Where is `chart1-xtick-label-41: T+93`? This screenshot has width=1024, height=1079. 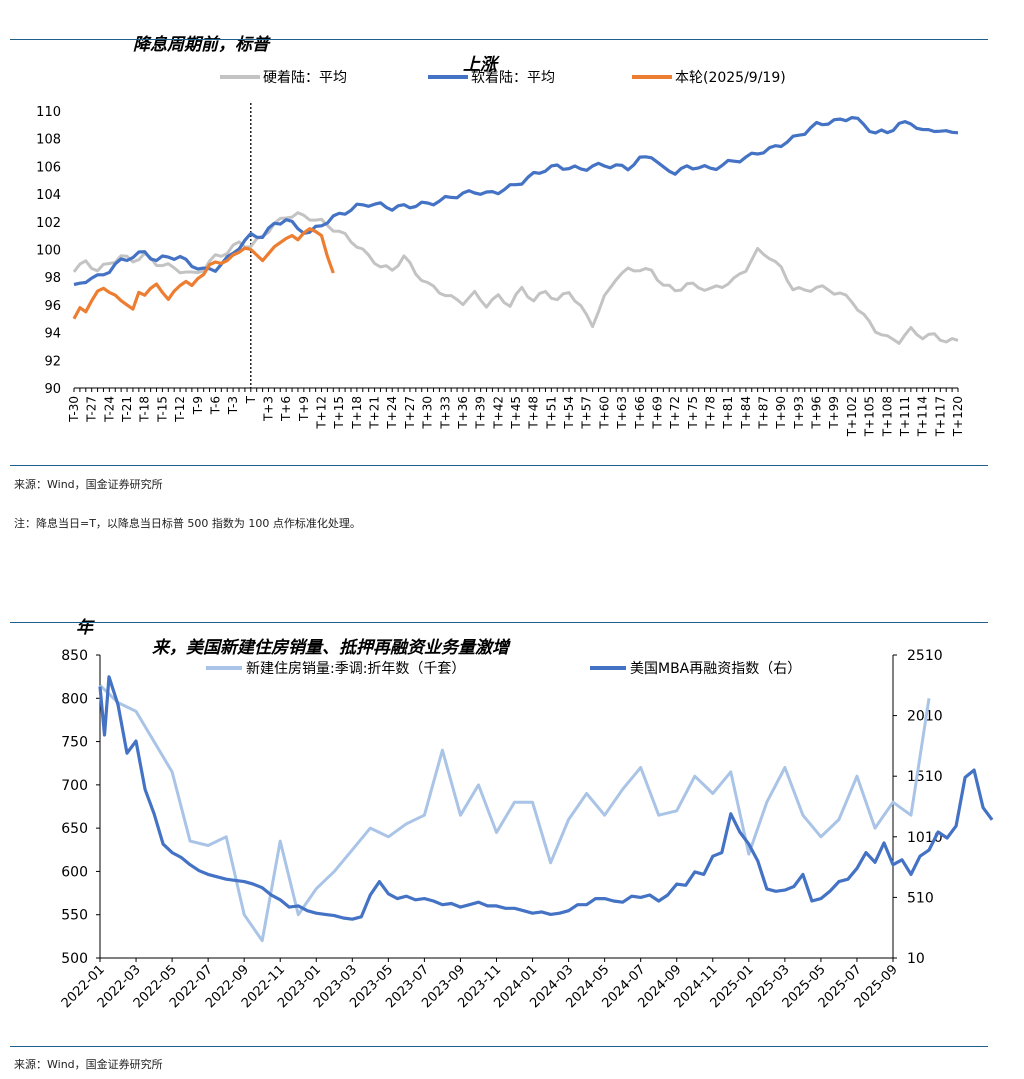 chart1-xtick-label-41: T+93 is located at coordinates (799, 413).